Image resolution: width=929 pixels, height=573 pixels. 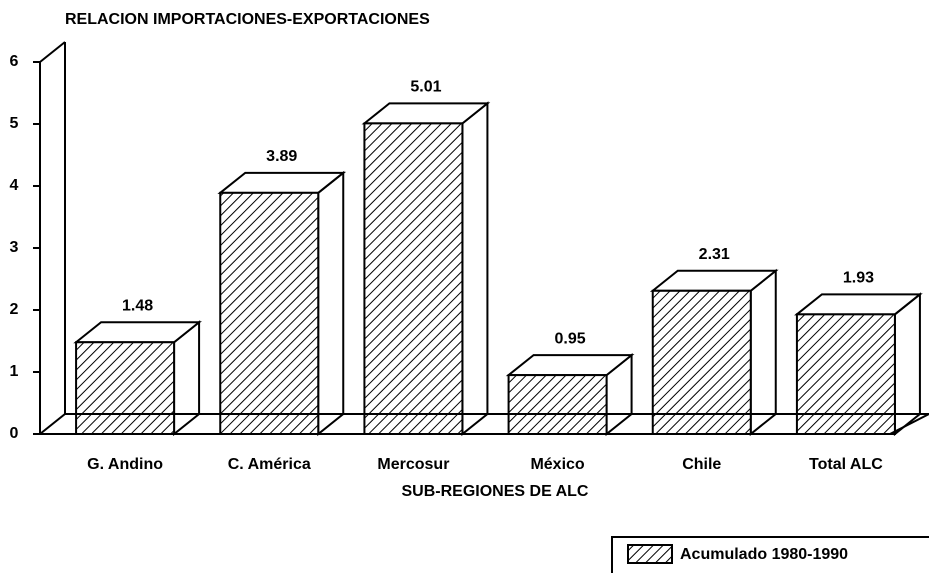 What do you see at coordinates (495, 491) in the screenshot?
I see `x-axis-label: SUB-REGIONES DE ALC` at bounding box center [495, 491].